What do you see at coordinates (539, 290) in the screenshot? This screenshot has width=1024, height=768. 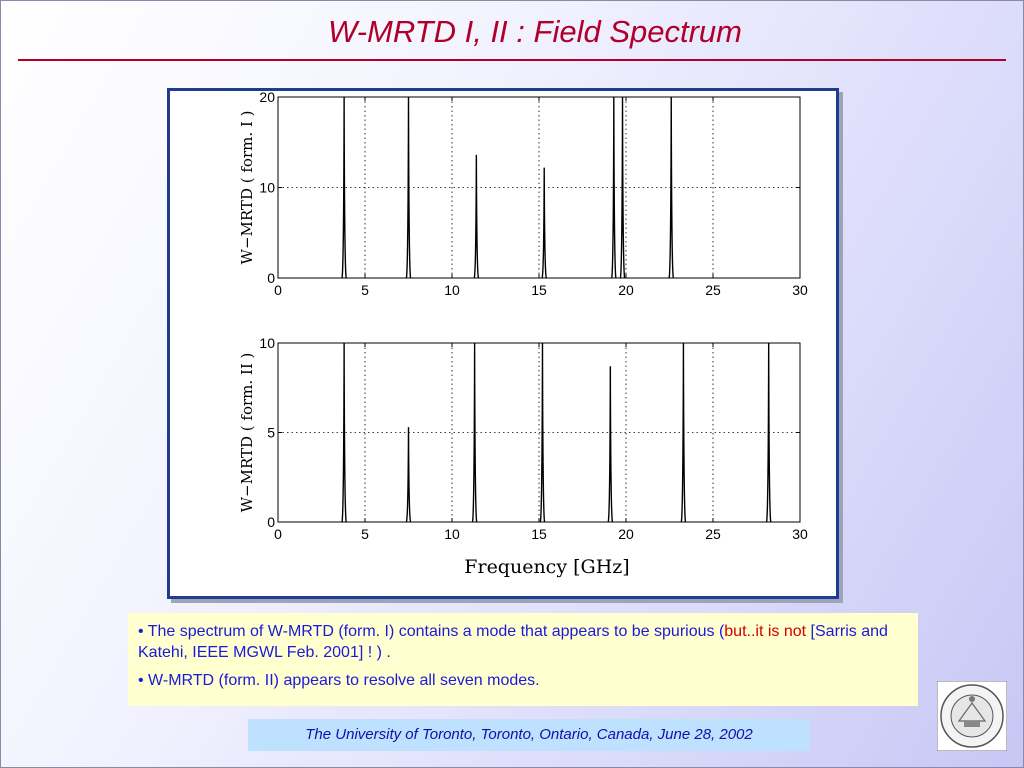 I see `panel1-xtick-label: 15` at bounding box center [539, 290].